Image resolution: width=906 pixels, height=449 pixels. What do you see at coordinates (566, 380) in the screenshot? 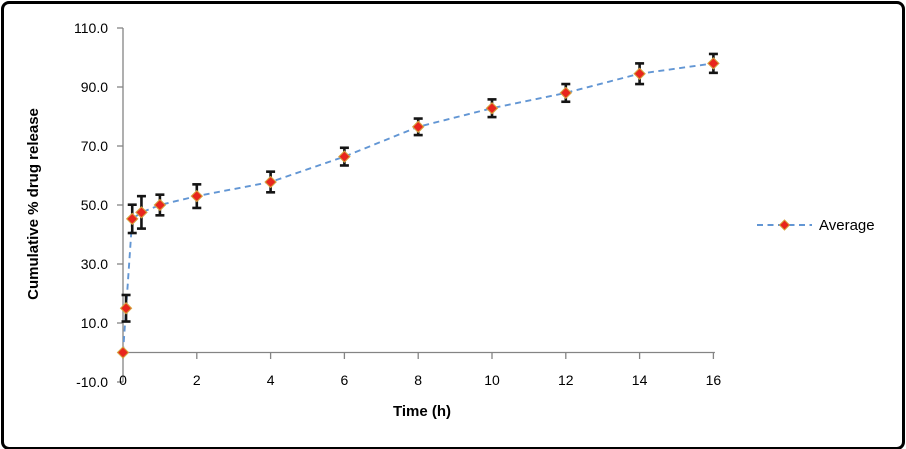
I see `x-tick-label: 12` at bounding box center [566, 380].